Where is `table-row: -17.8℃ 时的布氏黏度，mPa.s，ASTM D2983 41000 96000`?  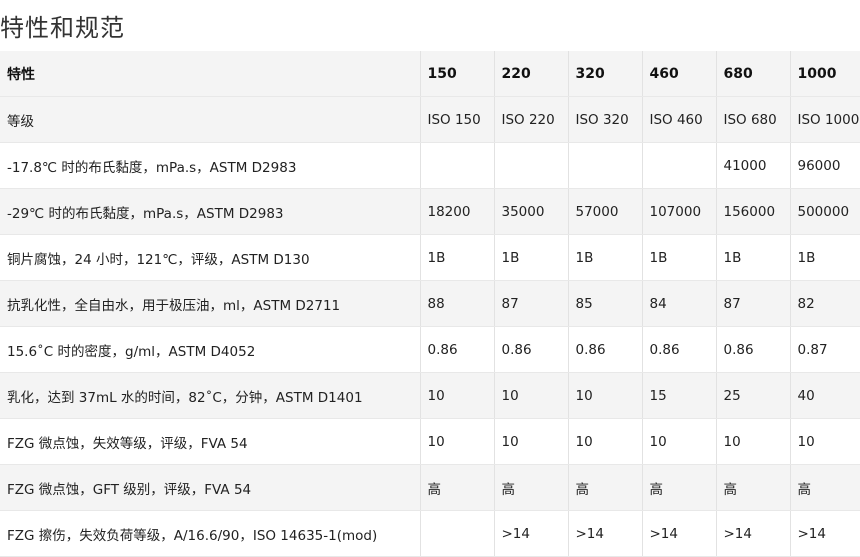 table-row: -17.8℃ 时的布氏黏度，mPa.s，ASTM D2983 41000 96000 is located at coordinates (430, 165).